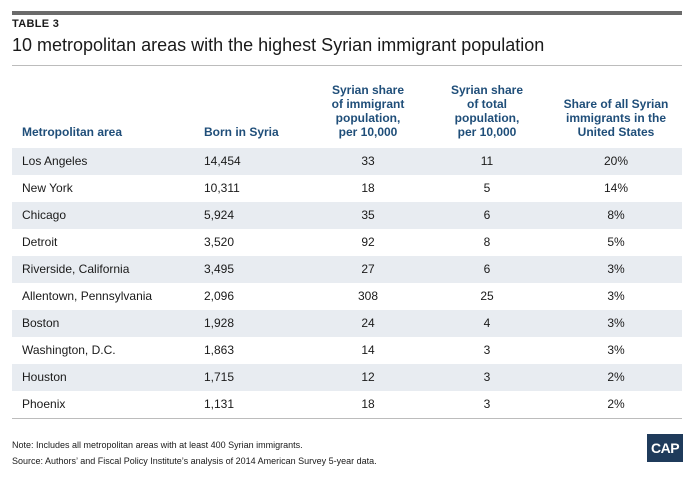 This screenshot has height=488, width=694. I want to click on cell-born: 3,495, so click(219, 269).